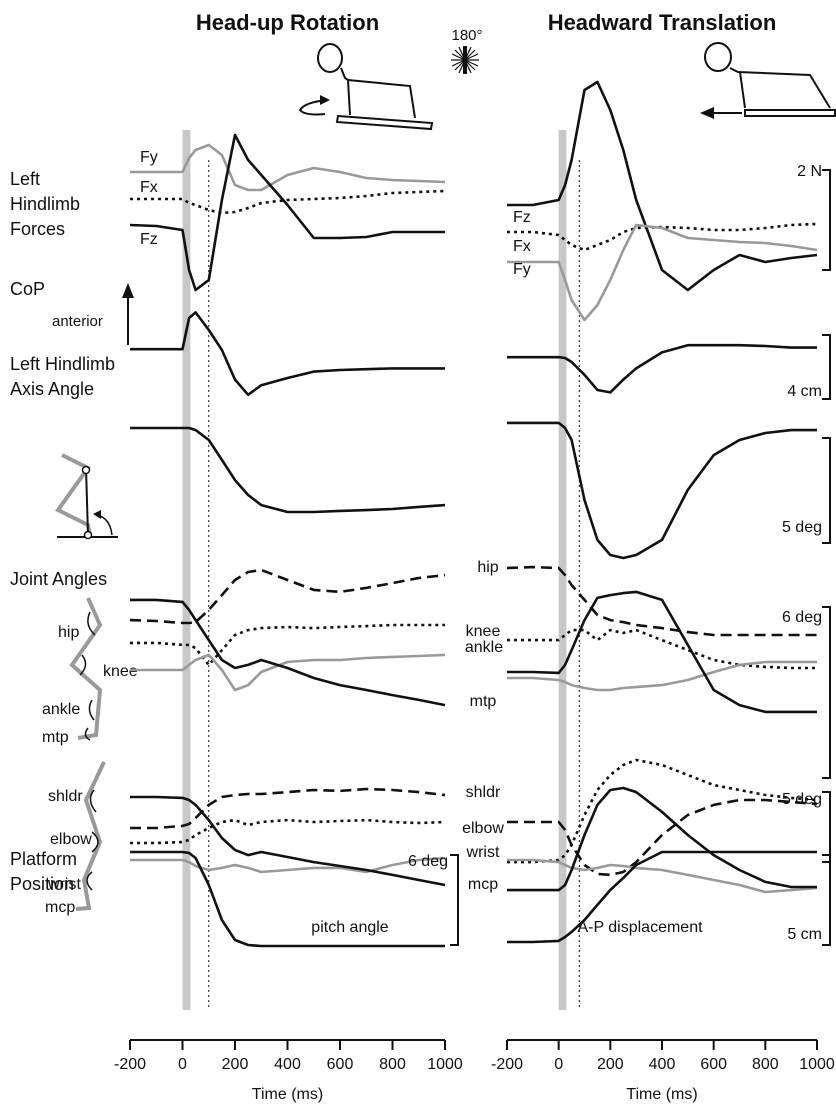 This screenshot has width=836, height=1112. What do you see at coordinates (86, 669) in the screenshot?
I see `hindlimb-figure` at bounding box center [86, 669].